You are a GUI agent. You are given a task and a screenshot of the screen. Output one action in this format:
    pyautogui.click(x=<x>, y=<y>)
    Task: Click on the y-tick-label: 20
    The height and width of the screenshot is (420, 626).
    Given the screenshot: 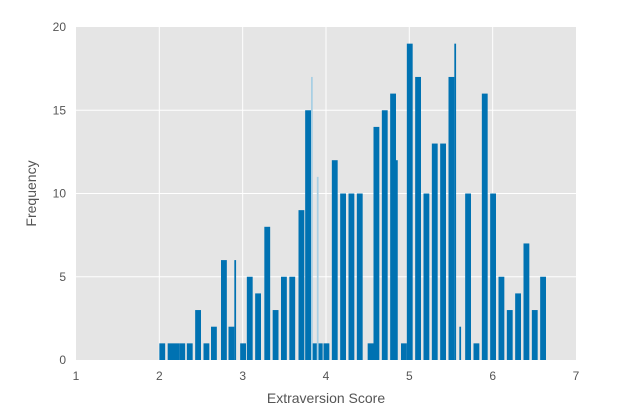 What is the action you would take?
    pyautogui.click(x=60, y=27)
    